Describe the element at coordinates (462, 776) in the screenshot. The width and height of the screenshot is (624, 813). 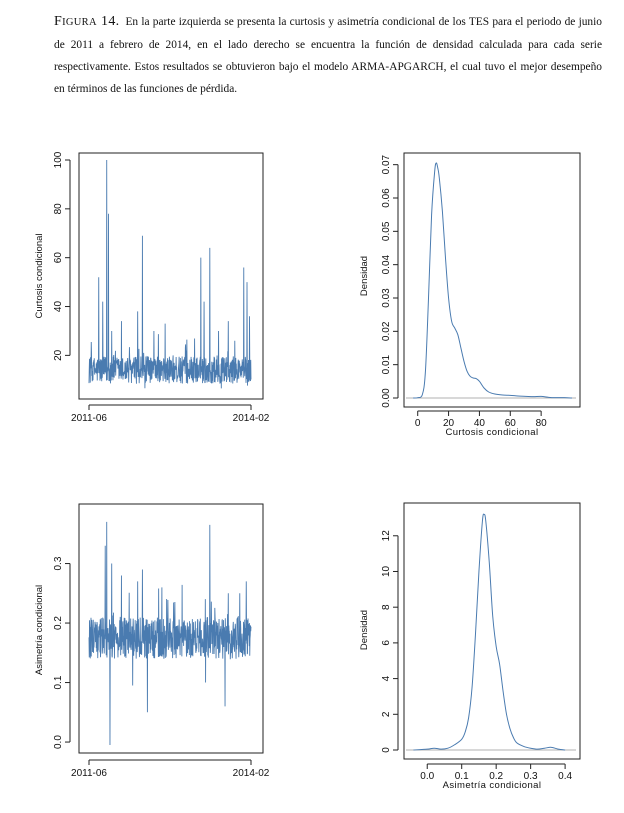
I see `x-tick-label: 0.1` at that location.